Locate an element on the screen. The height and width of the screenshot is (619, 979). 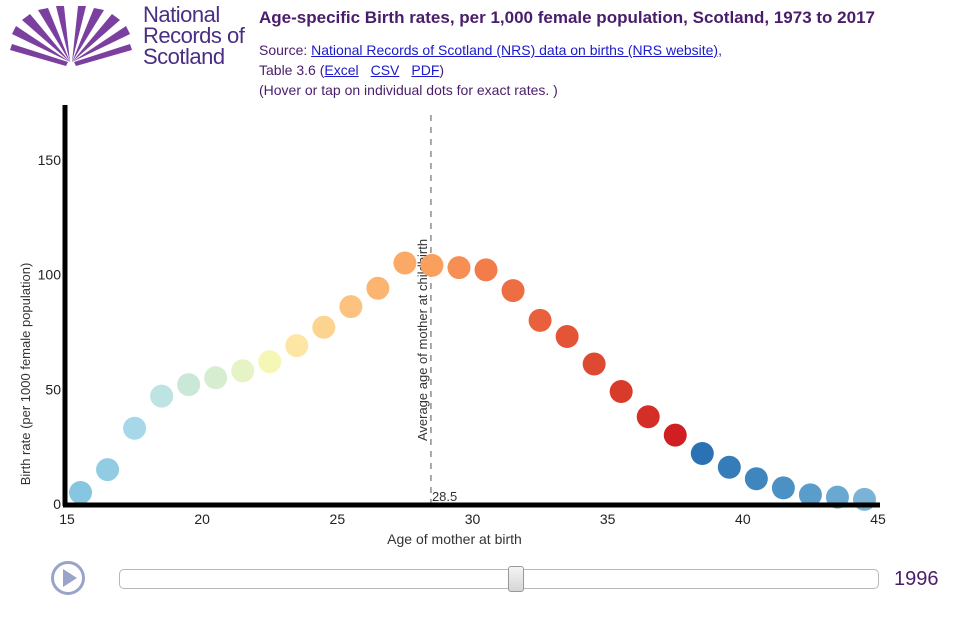
average-age-value: 28.5 is located at coordinates (444, 496).